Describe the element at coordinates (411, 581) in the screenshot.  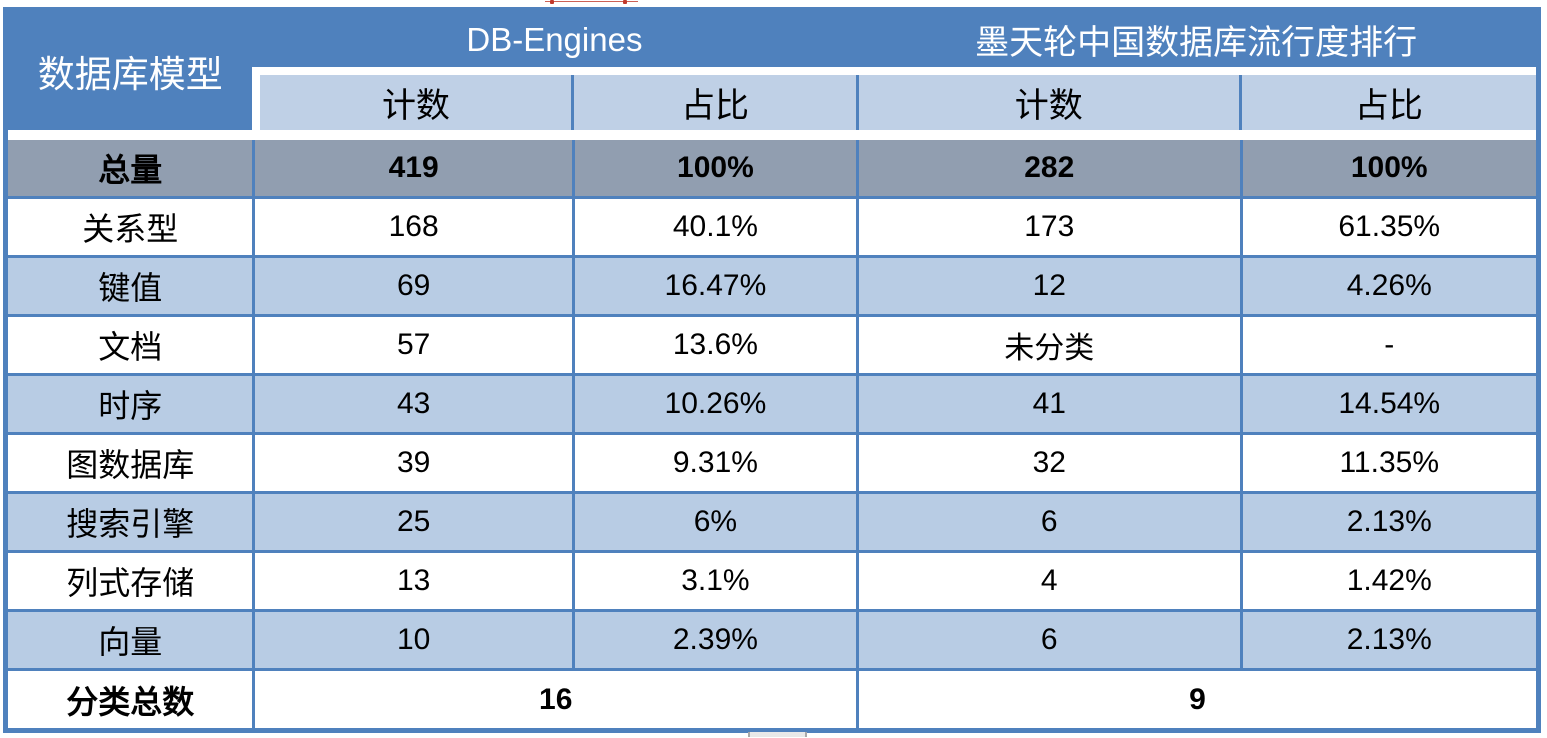
I see `row-value: 13` at that location.